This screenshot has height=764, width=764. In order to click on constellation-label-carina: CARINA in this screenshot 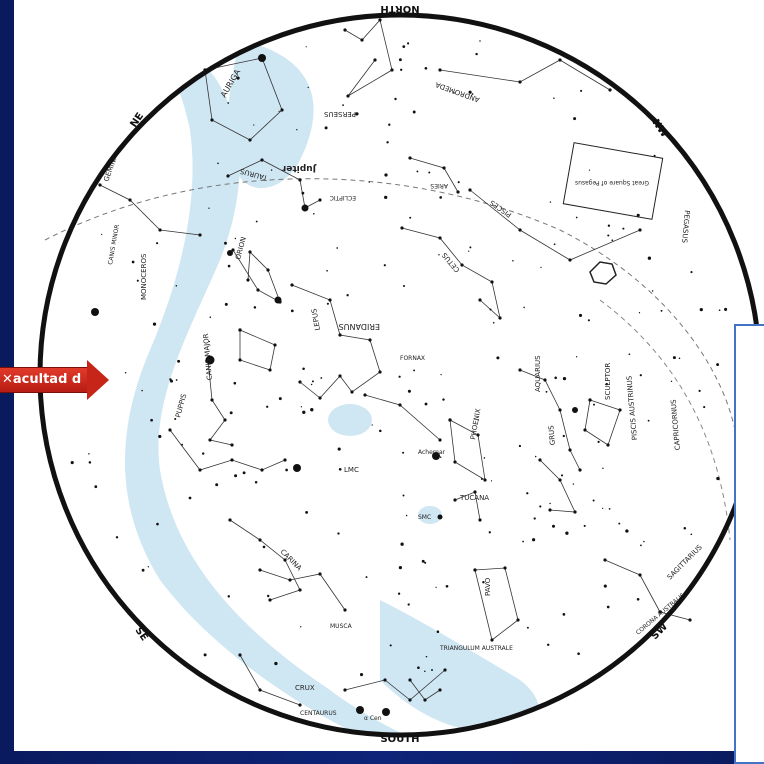, I will do `click(291, 560)`.